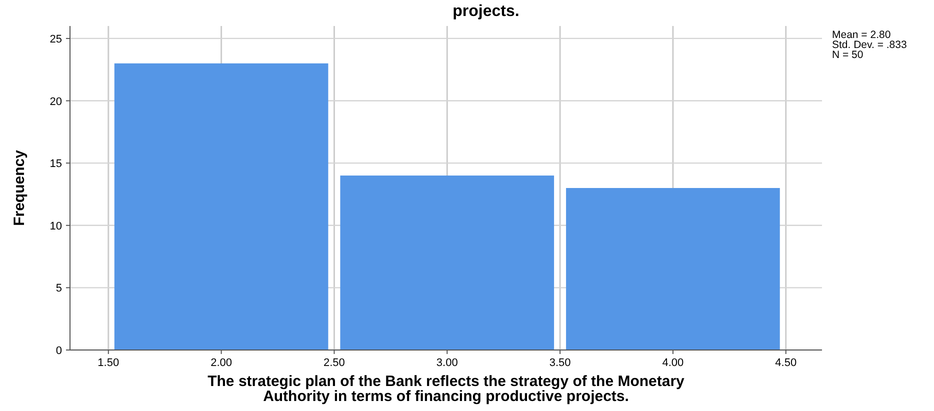 The image size is (934, 411). I want to click on y-tick-label: 15, so click(56, 164).